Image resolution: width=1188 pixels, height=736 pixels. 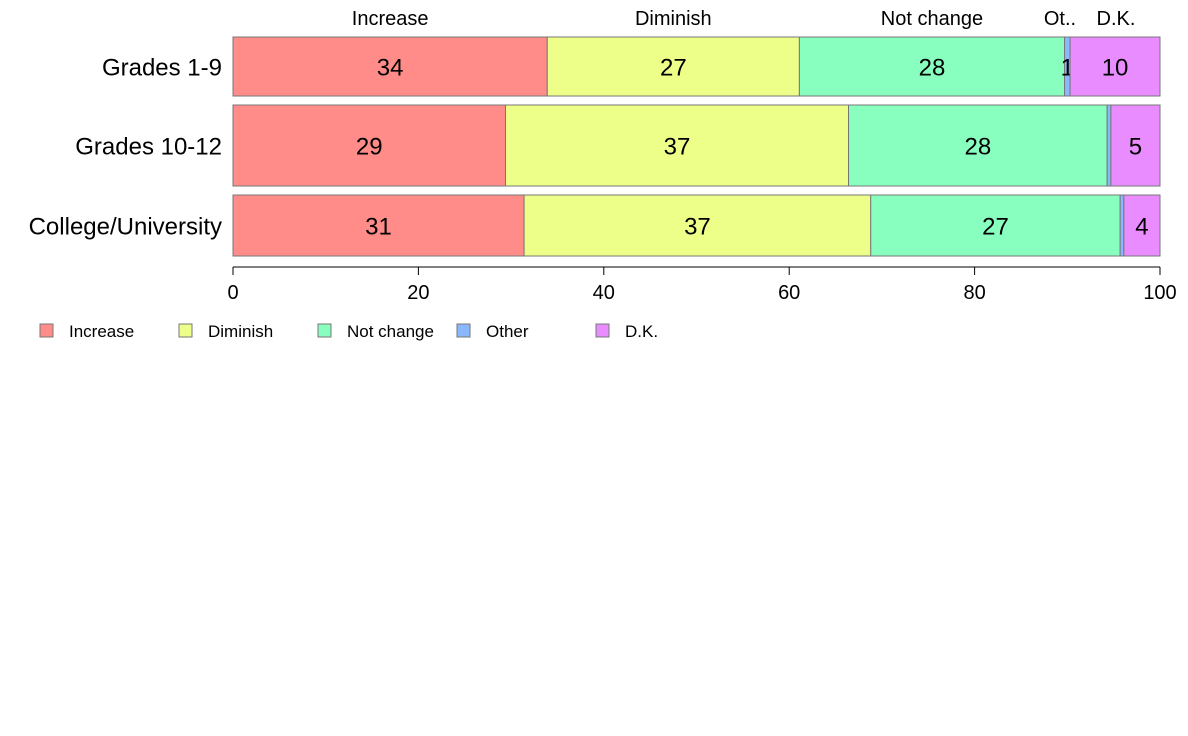 What do you see at coordinates (148, 147) in the screenshot?
I see `category-label: Grades 10-12` at bounding box center [148, 147].